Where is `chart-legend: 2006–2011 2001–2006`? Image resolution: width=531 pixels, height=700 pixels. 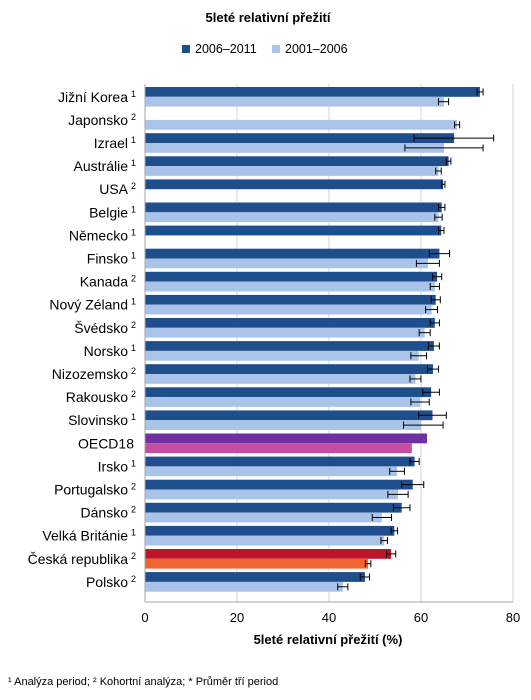 chart-legend: 2006–2011 2001–2006 is located at coordinates (265, 49).